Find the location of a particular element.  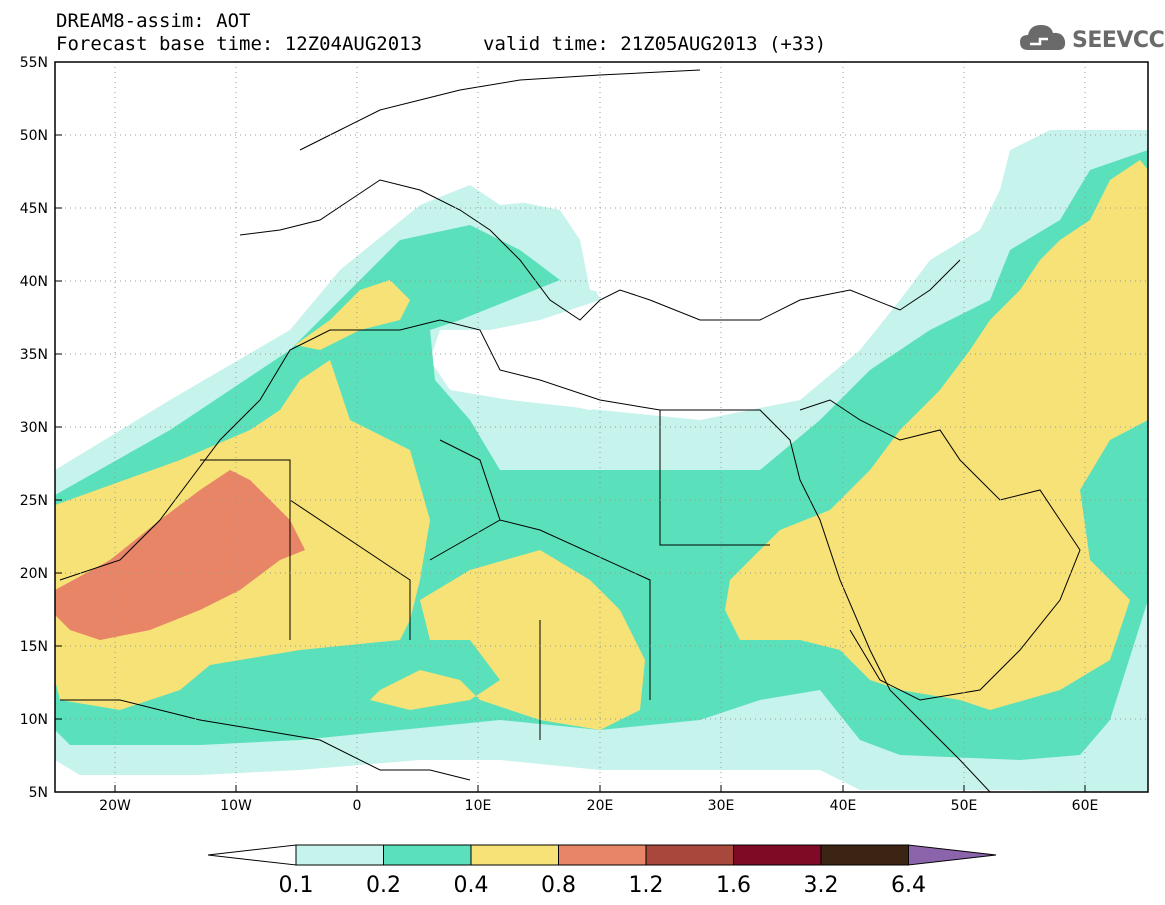

lat-label: 5N is located at coordinates (38, 793).